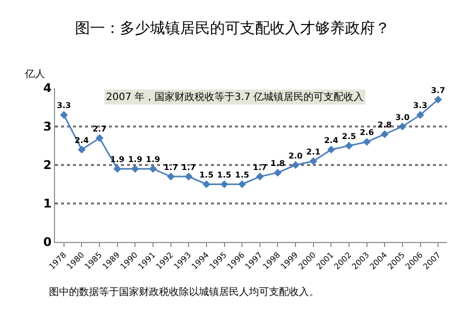 This screenshot has height=320, width=465. Describe the element at coordinates (47, 88) in the screenshot. I see `y-tick-label: 4` at that location.